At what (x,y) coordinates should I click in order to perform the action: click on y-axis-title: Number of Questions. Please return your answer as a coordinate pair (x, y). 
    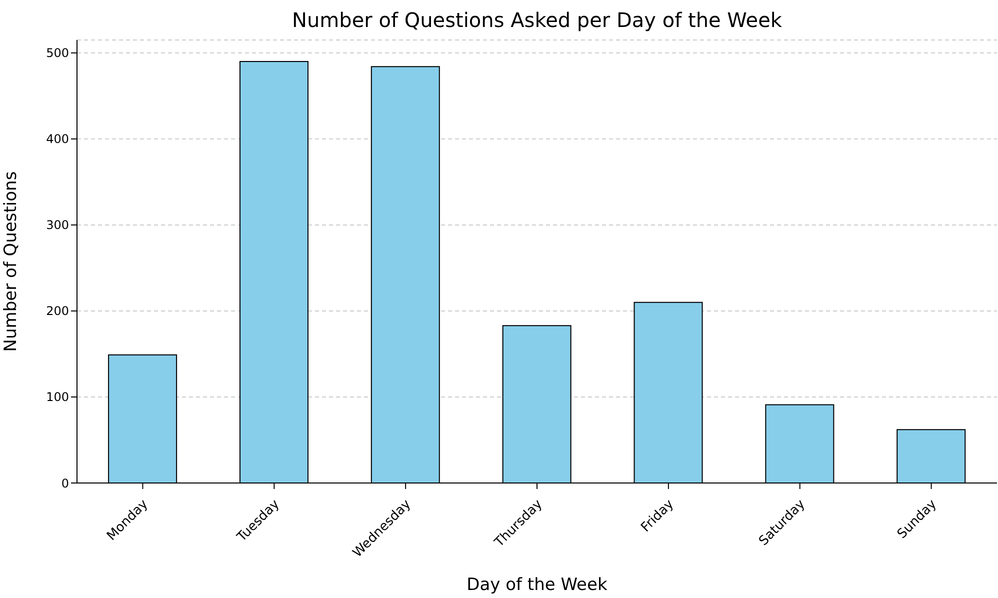
    Looking at the image, I should click on (11, 261).